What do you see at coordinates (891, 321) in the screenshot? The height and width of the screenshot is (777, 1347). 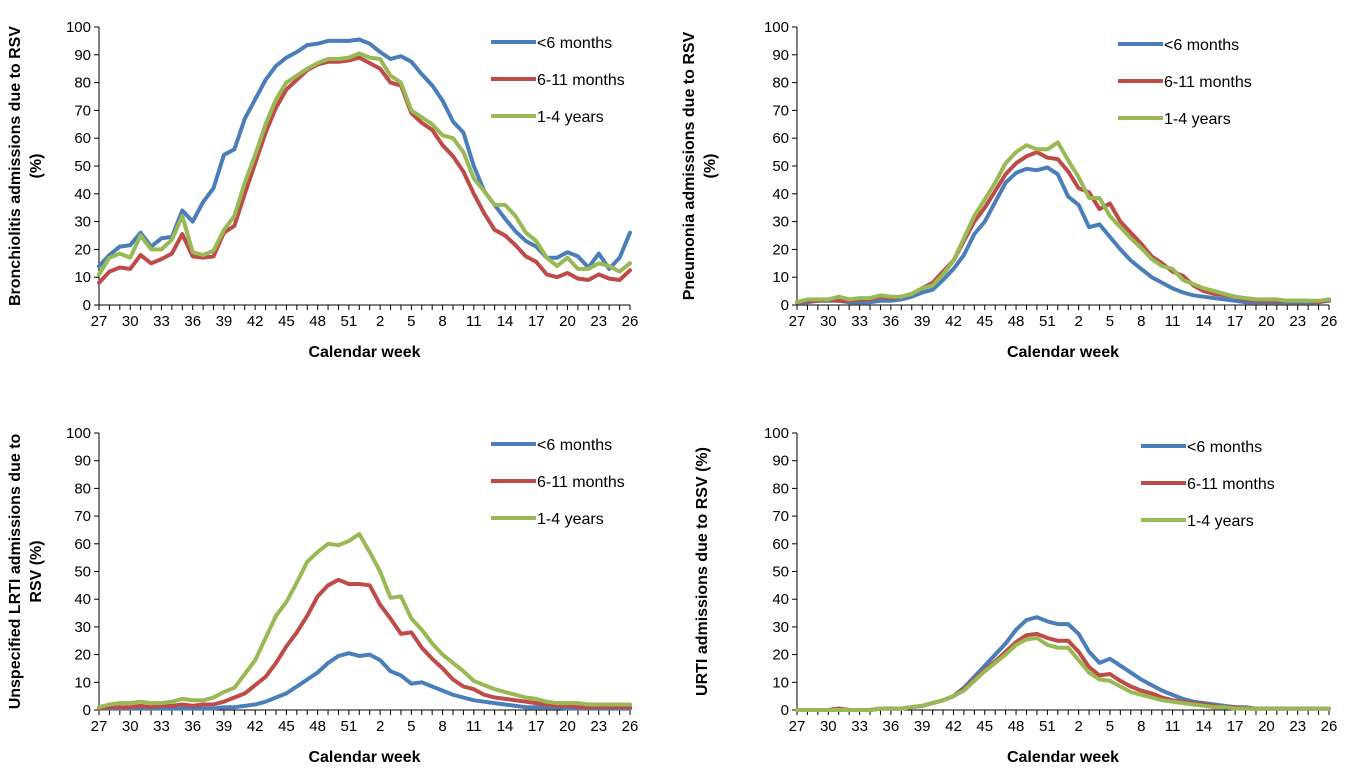 I see `x-tick-label: 36` at bounding box center [891, 321].